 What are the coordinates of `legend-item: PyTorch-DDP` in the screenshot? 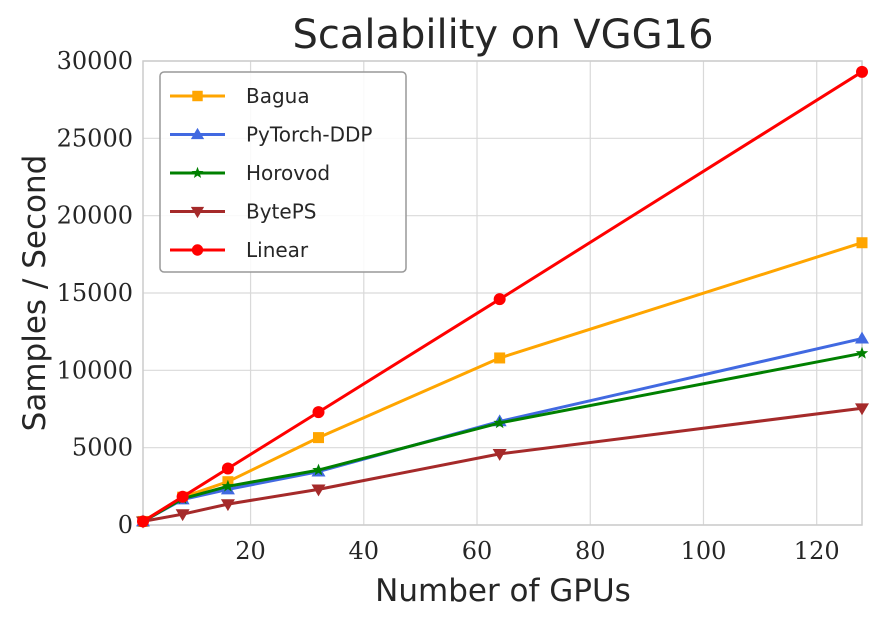 It's located at (271, 135).